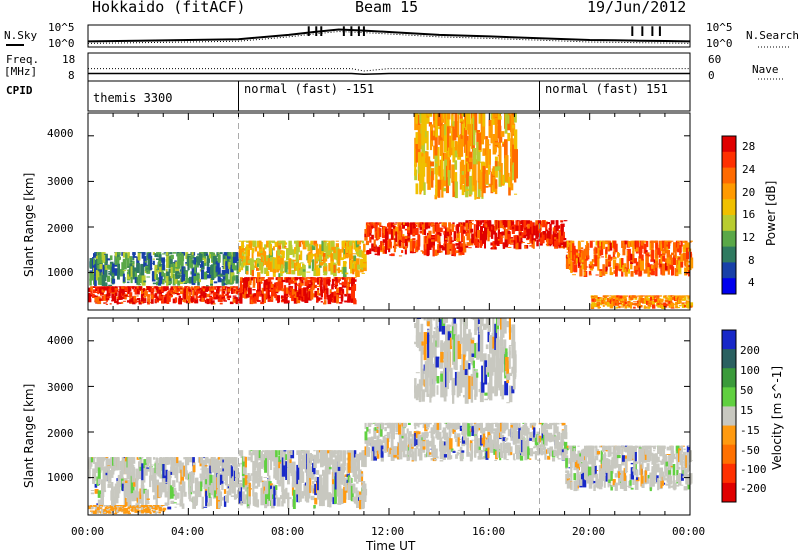 The width and height of the screenshot is (800, 554). Describe the element at coordinates (749, 169) in the screenshot. I see `power-cb-tick-24: 24` at that location.